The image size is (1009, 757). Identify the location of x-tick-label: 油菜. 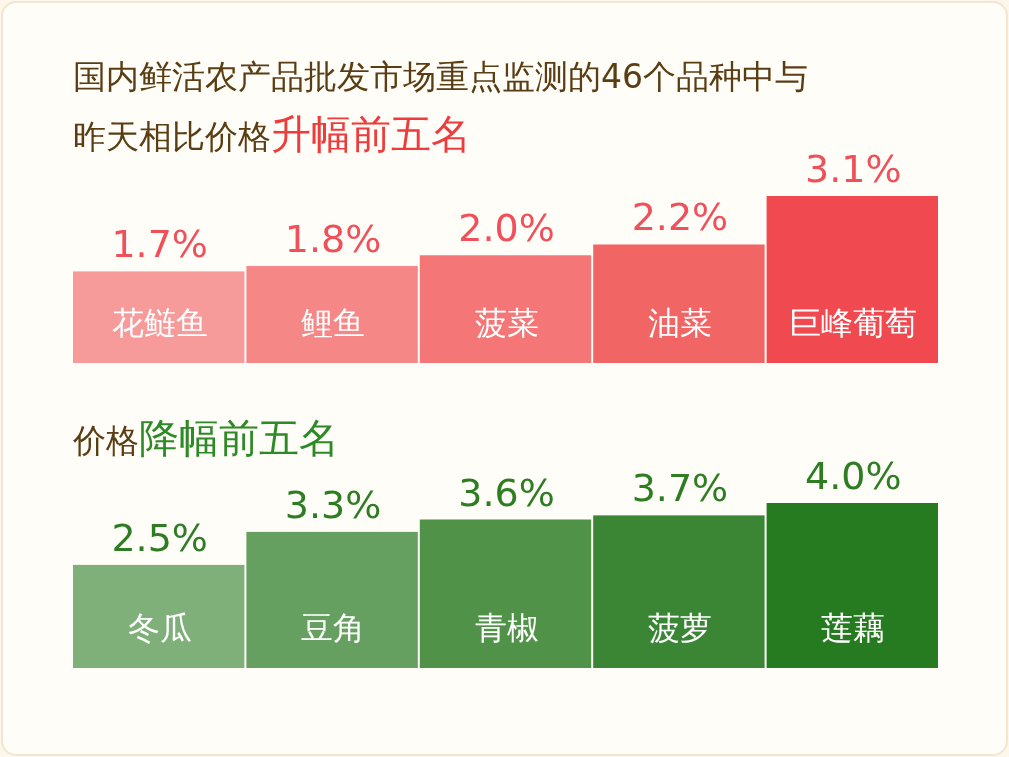
(679, 323).